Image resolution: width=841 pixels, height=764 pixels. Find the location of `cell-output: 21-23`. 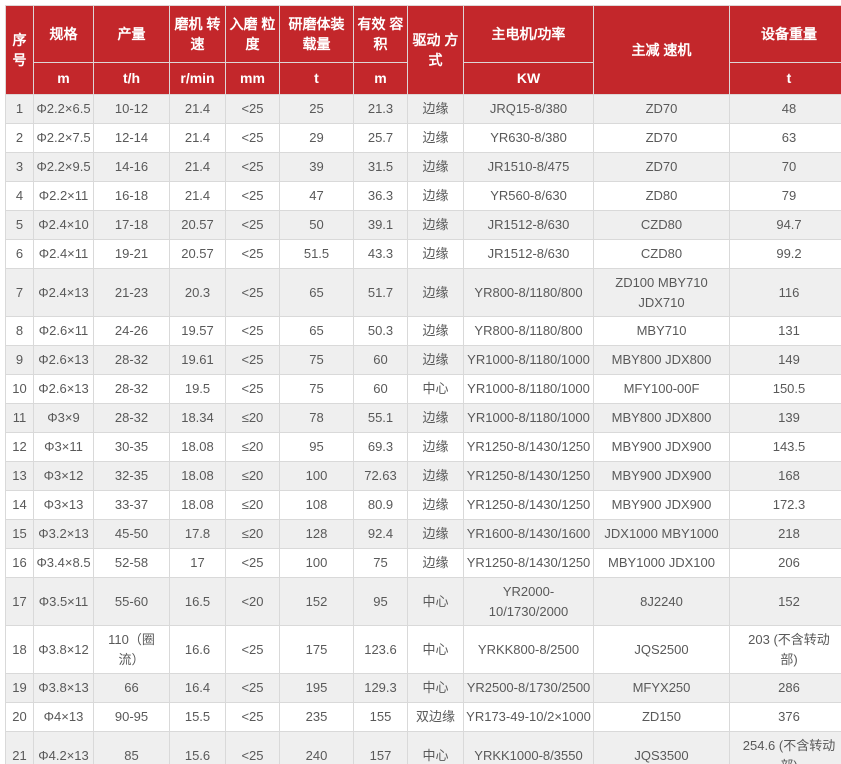

cell-output: 21-23 is located at coordinates (131, 292).